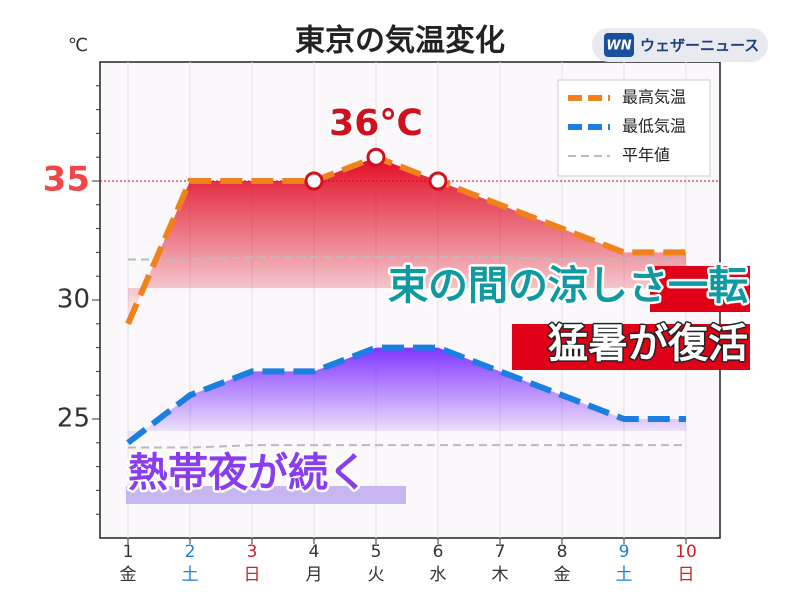 The image size is (800, 600). I want to click on y-tick-label: 35, so click(66, 180).